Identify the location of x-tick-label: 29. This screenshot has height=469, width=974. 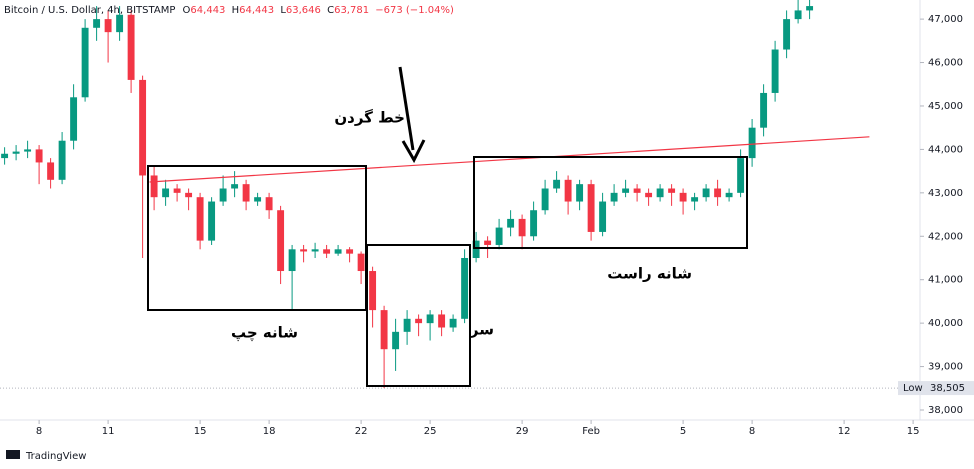
(522, 431).